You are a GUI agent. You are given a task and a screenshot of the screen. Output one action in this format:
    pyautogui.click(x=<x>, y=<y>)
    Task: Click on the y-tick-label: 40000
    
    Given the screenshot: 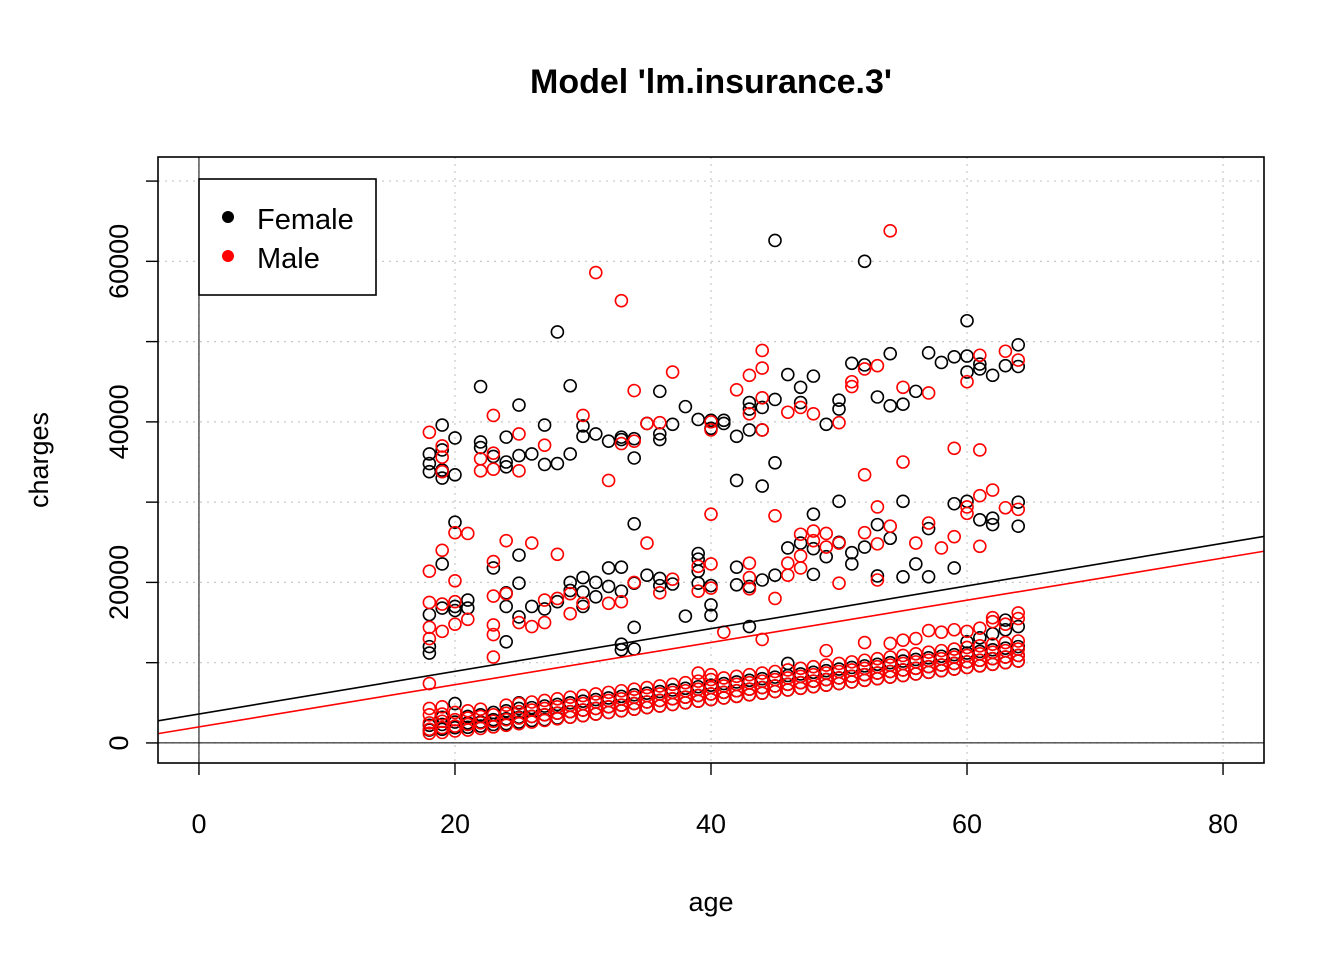 What is the action you would take?
    pyautogui.click(x=119, y=421)
    